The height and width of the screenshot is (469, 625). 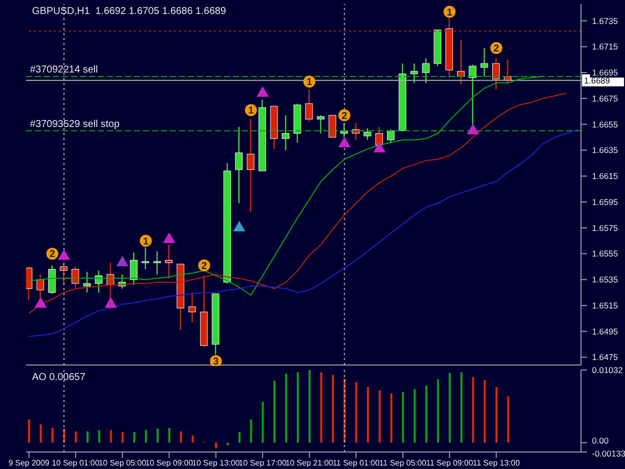 What do you see at coordinates (122, 463) in the screenshot?
I see `x-tick-label: 10 Sep 05:00` at bounding box center [122, 463].